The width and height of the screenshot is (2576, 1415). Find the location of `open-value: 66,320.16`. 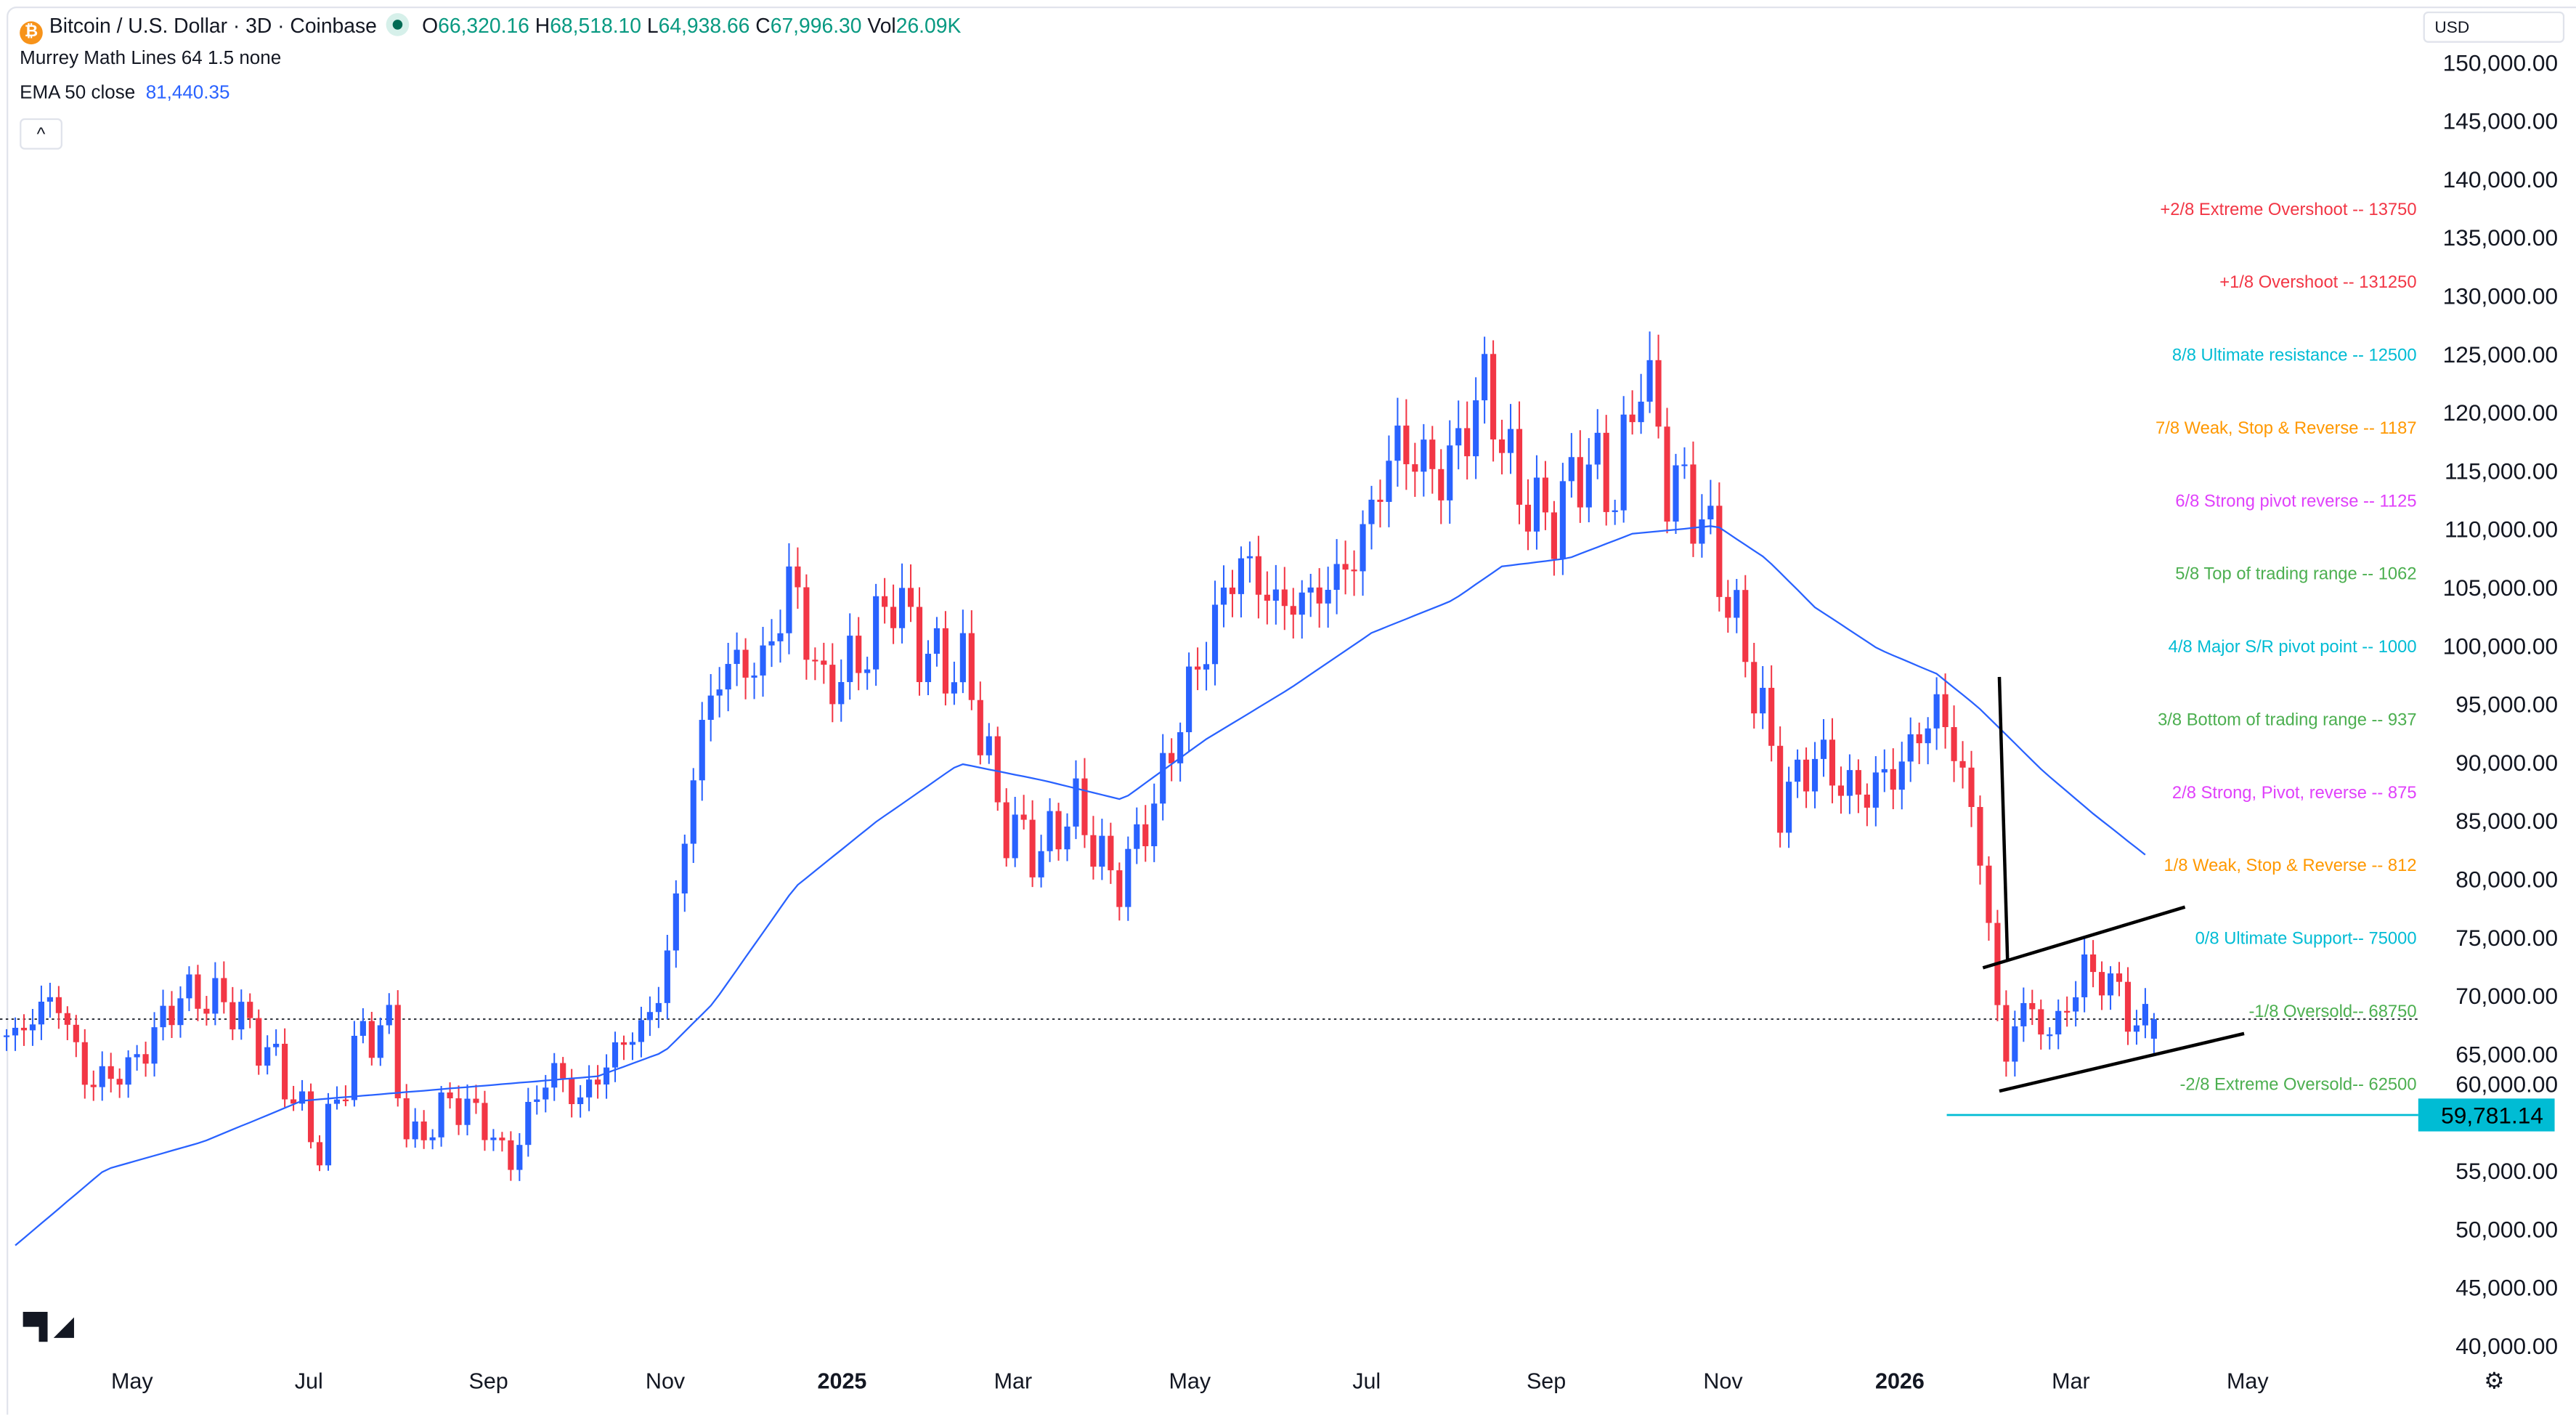

open-value: 66,320.16 is located at coordinates (483, 26).